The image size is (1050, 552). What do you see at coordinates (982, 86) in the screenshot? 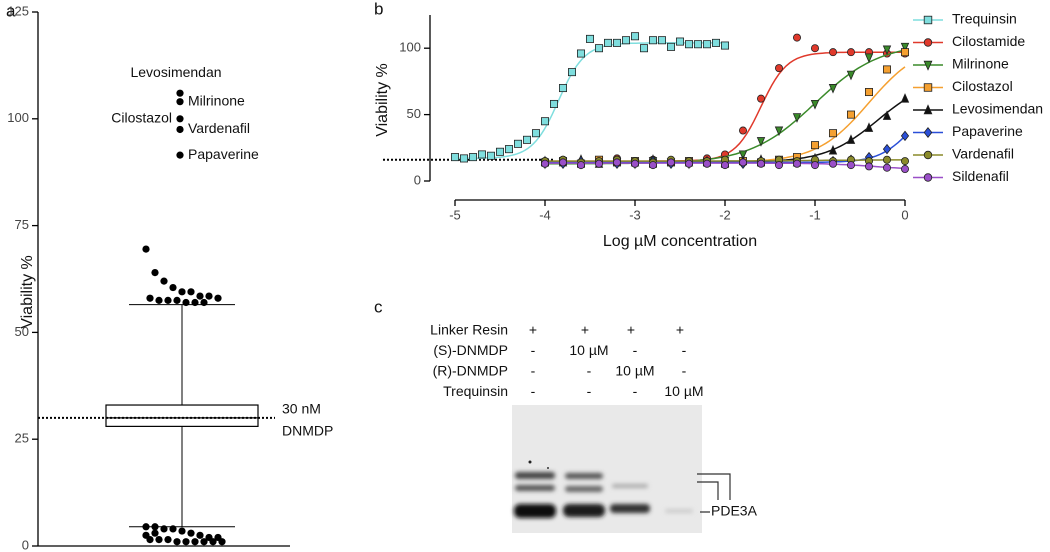
I see `legend-label: Cilostazol` at bounding box center [982, 86].